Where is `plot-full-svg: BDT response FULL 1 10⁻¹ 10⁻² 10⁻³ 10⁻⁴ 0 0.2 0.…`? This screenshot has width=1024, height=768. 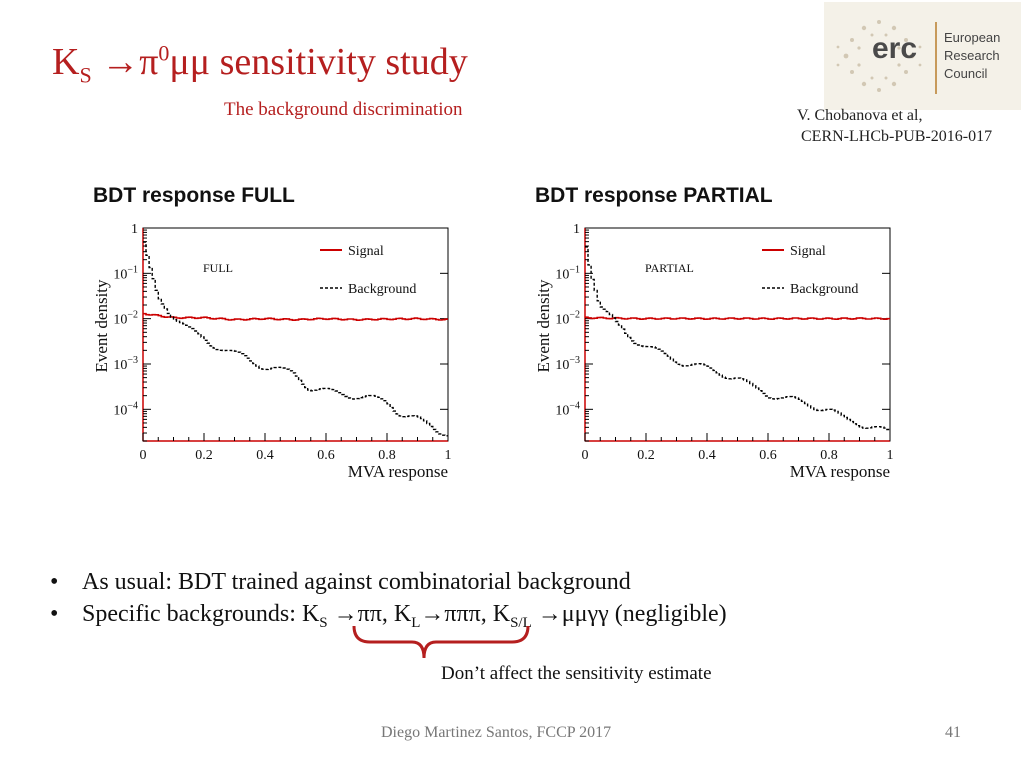
plot-full-svg: BDT response FULL 1 10⁻¹ 10⁻² 10⁻³ 10⁻⁴ 0 0.2 0.… is located at coordinates (272, 332).